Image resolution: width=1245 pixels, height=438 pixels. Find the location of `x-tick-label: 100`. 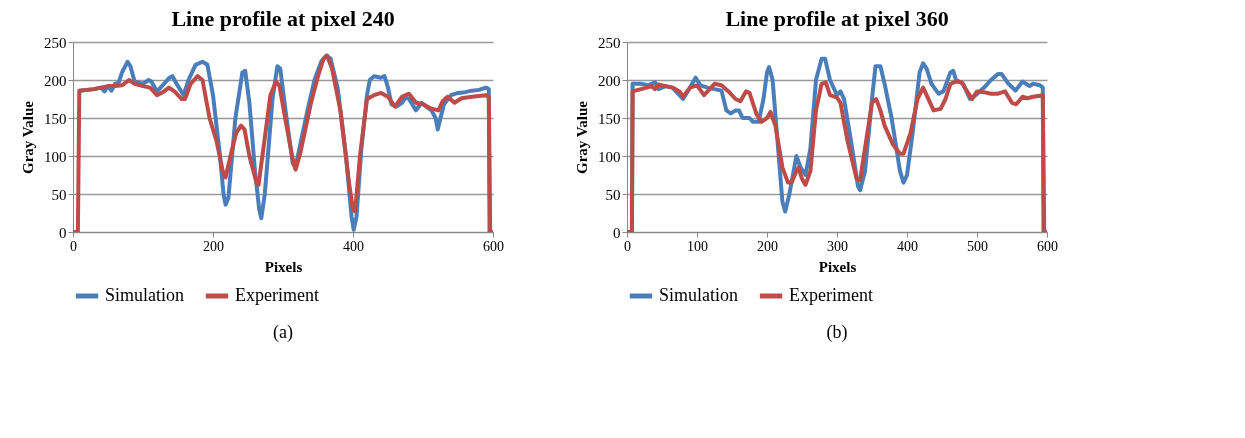

x-tick-label: 100 is located at coordinates (697, 246).